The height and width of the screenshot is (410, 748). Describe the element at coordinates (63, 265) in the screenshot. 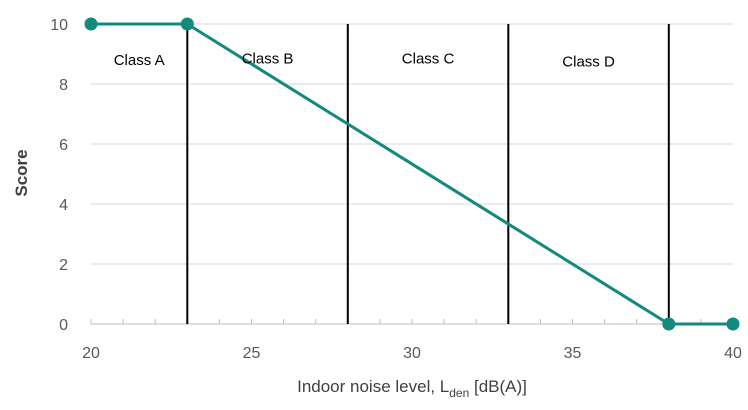

I see `y-tick-label-2: 2` at that location.